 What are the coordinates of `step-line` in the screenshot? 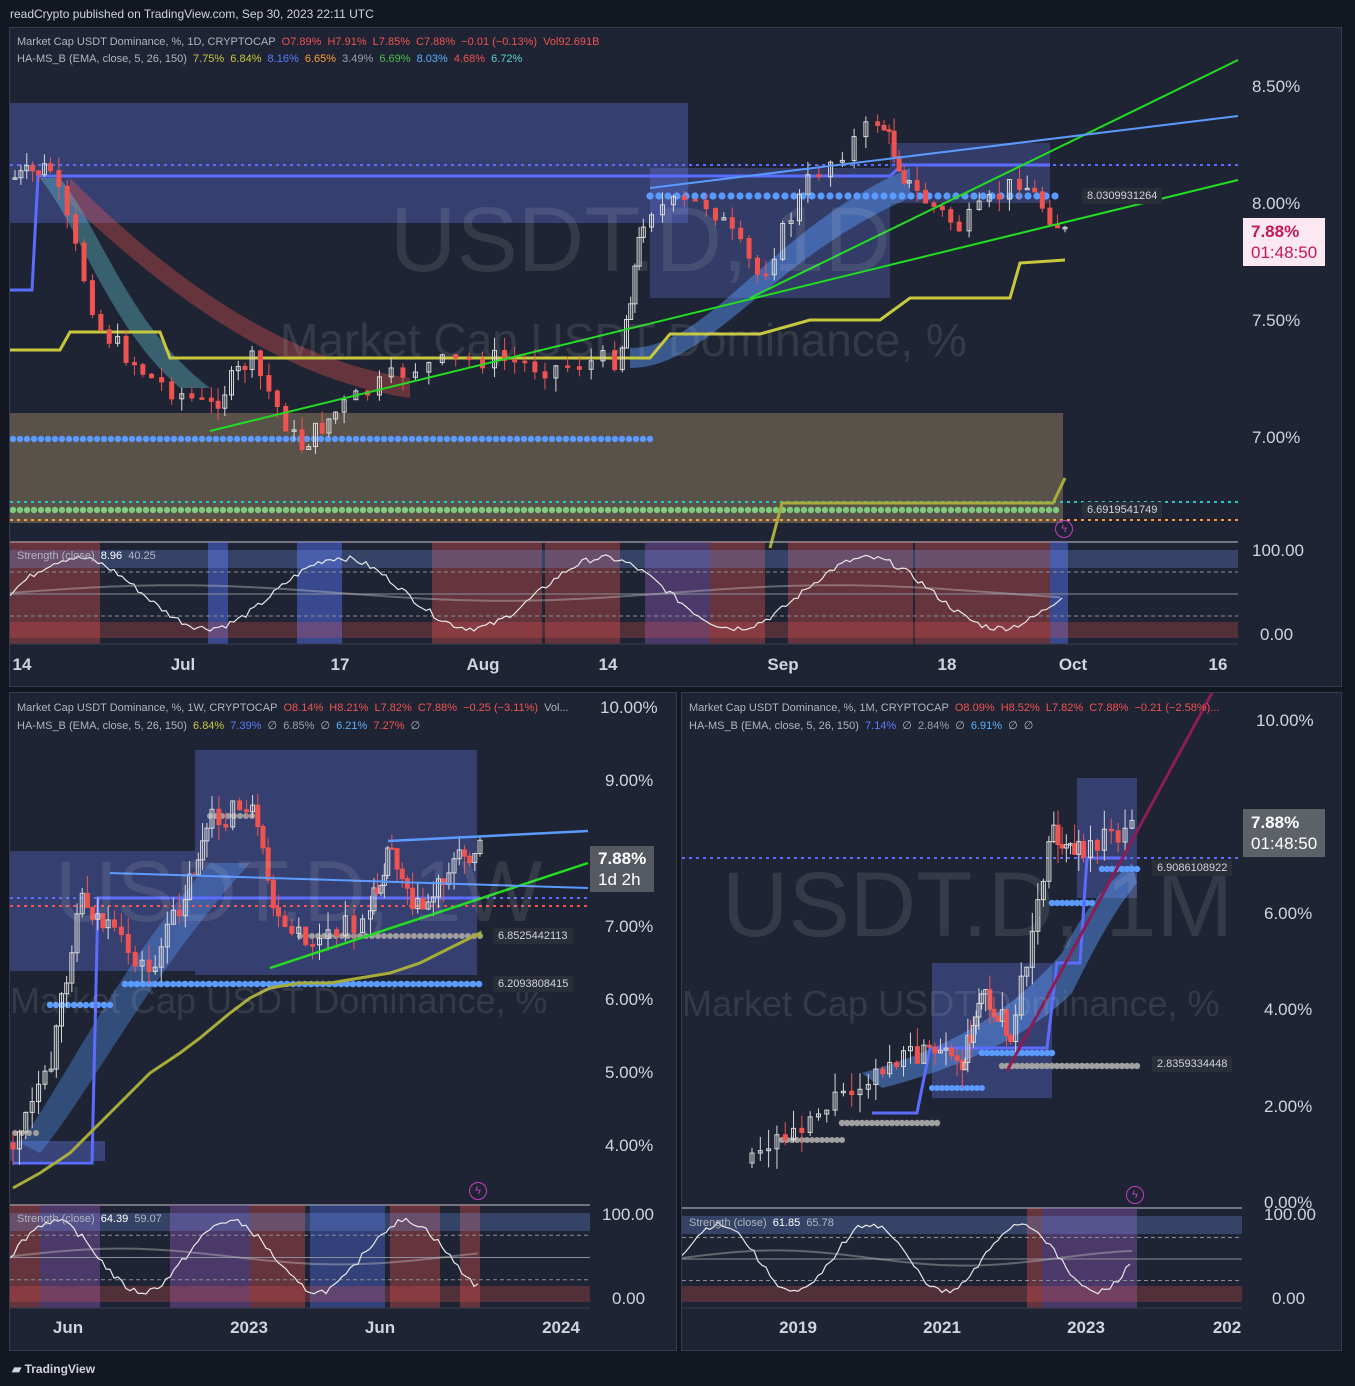 It's located at (538, 309).